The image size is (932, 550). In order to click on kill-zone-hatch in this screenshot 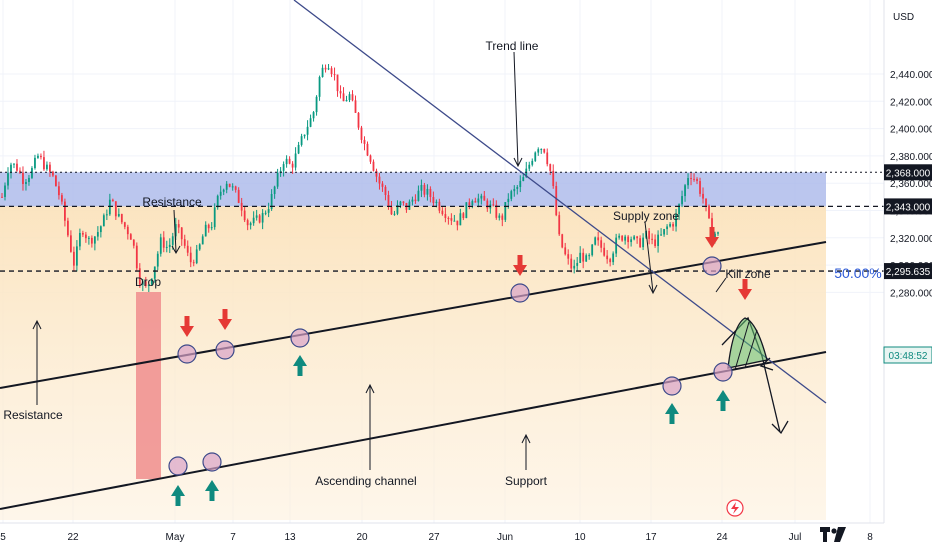, I will do `click(742, 346)`.